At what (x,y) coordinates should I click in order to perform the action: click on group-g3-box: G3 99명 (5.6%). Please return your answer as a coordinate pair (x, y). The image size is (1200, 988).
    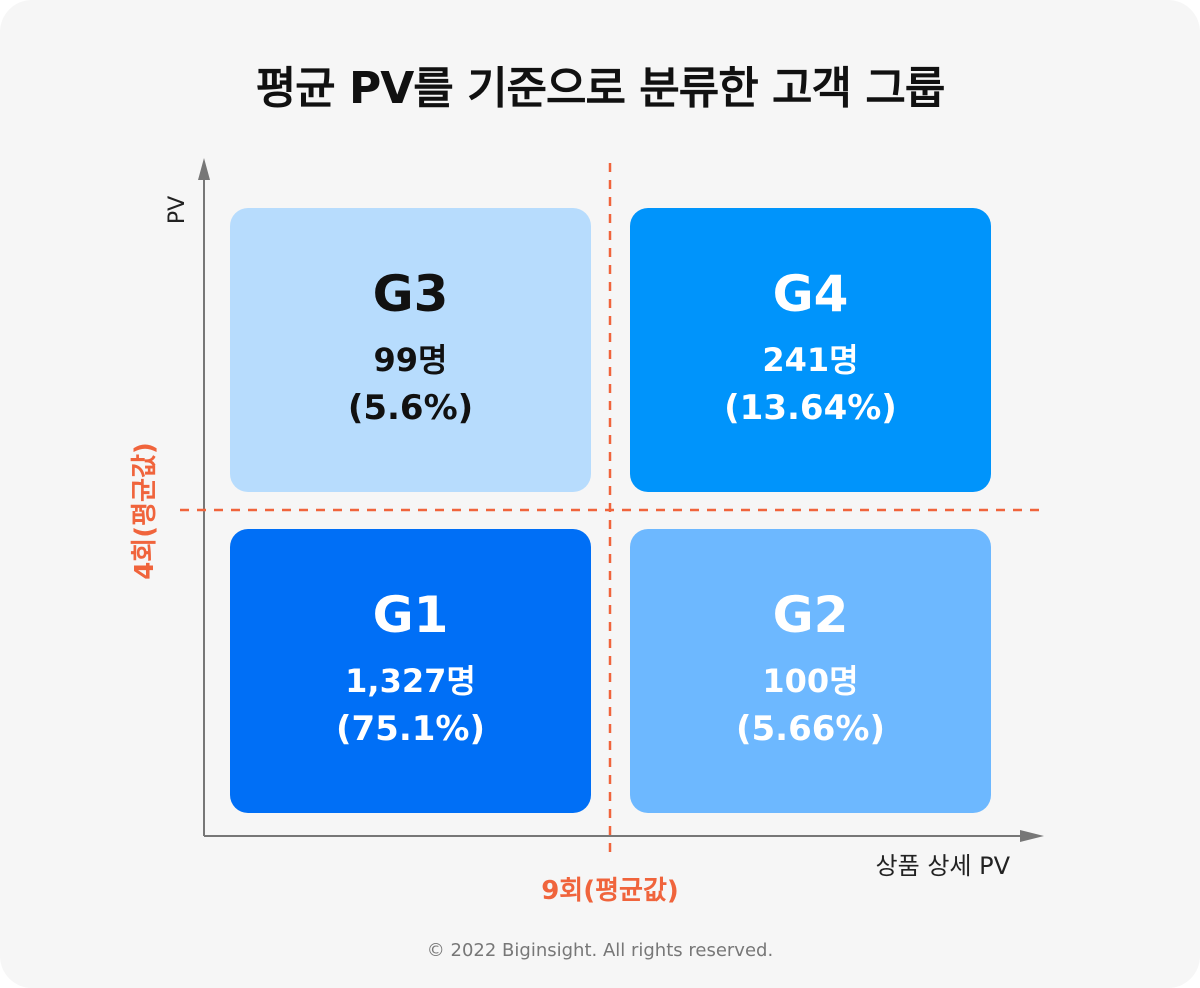
    Looking at the image, I should click on (410, 350).